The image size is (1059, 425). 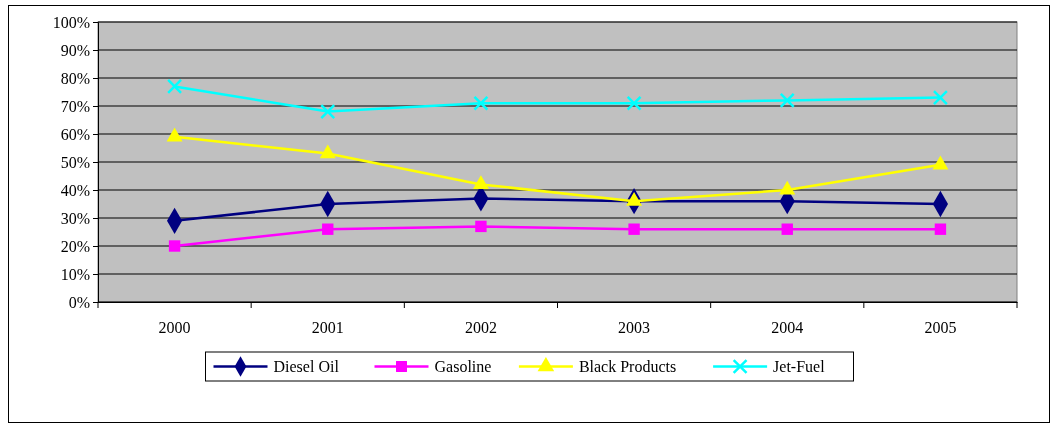 What do you see at coordinates (75, 162) in the screenshot?
I see `y-tick-label: 50%` at bounding box center [75, 162].